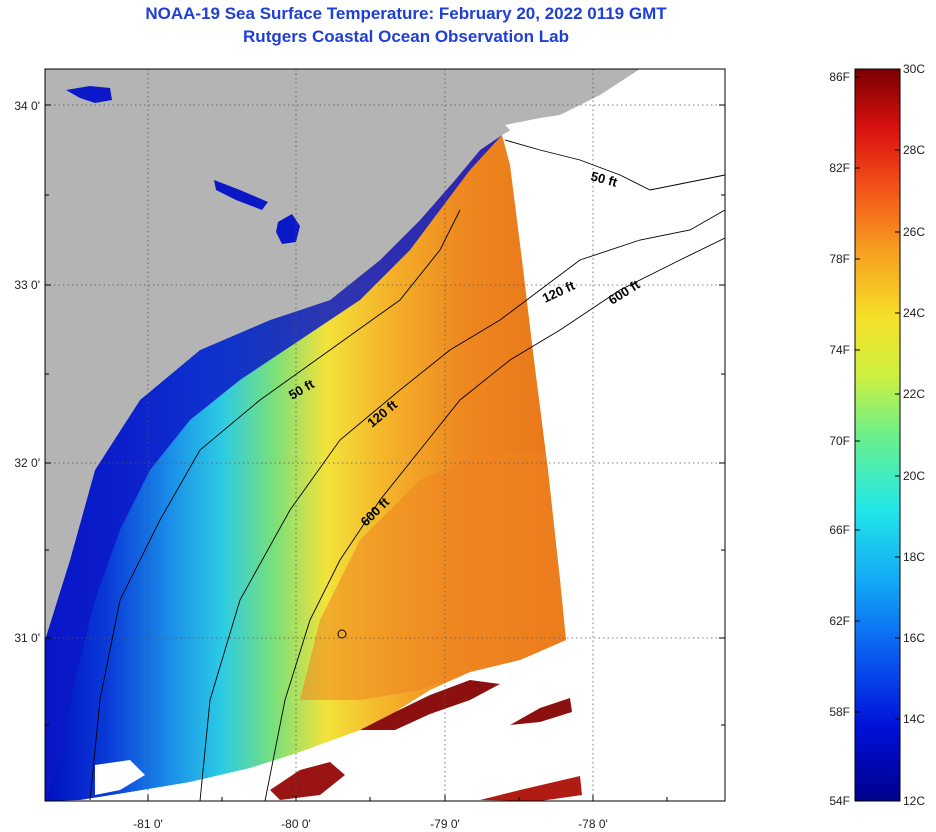  What do you see at coordinates (839, 259) in the screenshot?
I see `colorbar-f-label: 78F` at bounding box center [839, 259].